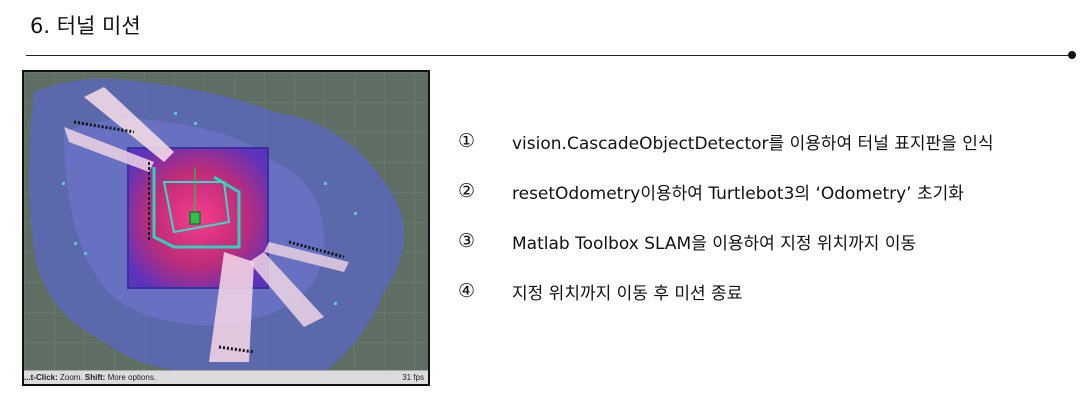 The width and height of the screenshot is (1084, 410). What do you see at coordinates (467, 241) in the screenshot?
I see `step-marker: ③` at bounding box center [467, 241].